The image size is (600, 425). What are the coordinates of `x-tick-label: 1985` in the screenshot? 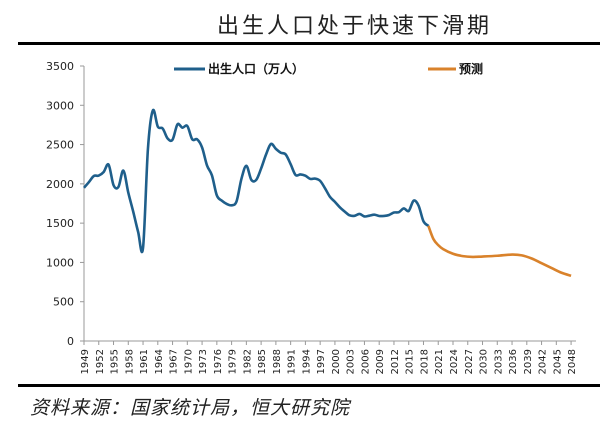 It's located at (262, 361).